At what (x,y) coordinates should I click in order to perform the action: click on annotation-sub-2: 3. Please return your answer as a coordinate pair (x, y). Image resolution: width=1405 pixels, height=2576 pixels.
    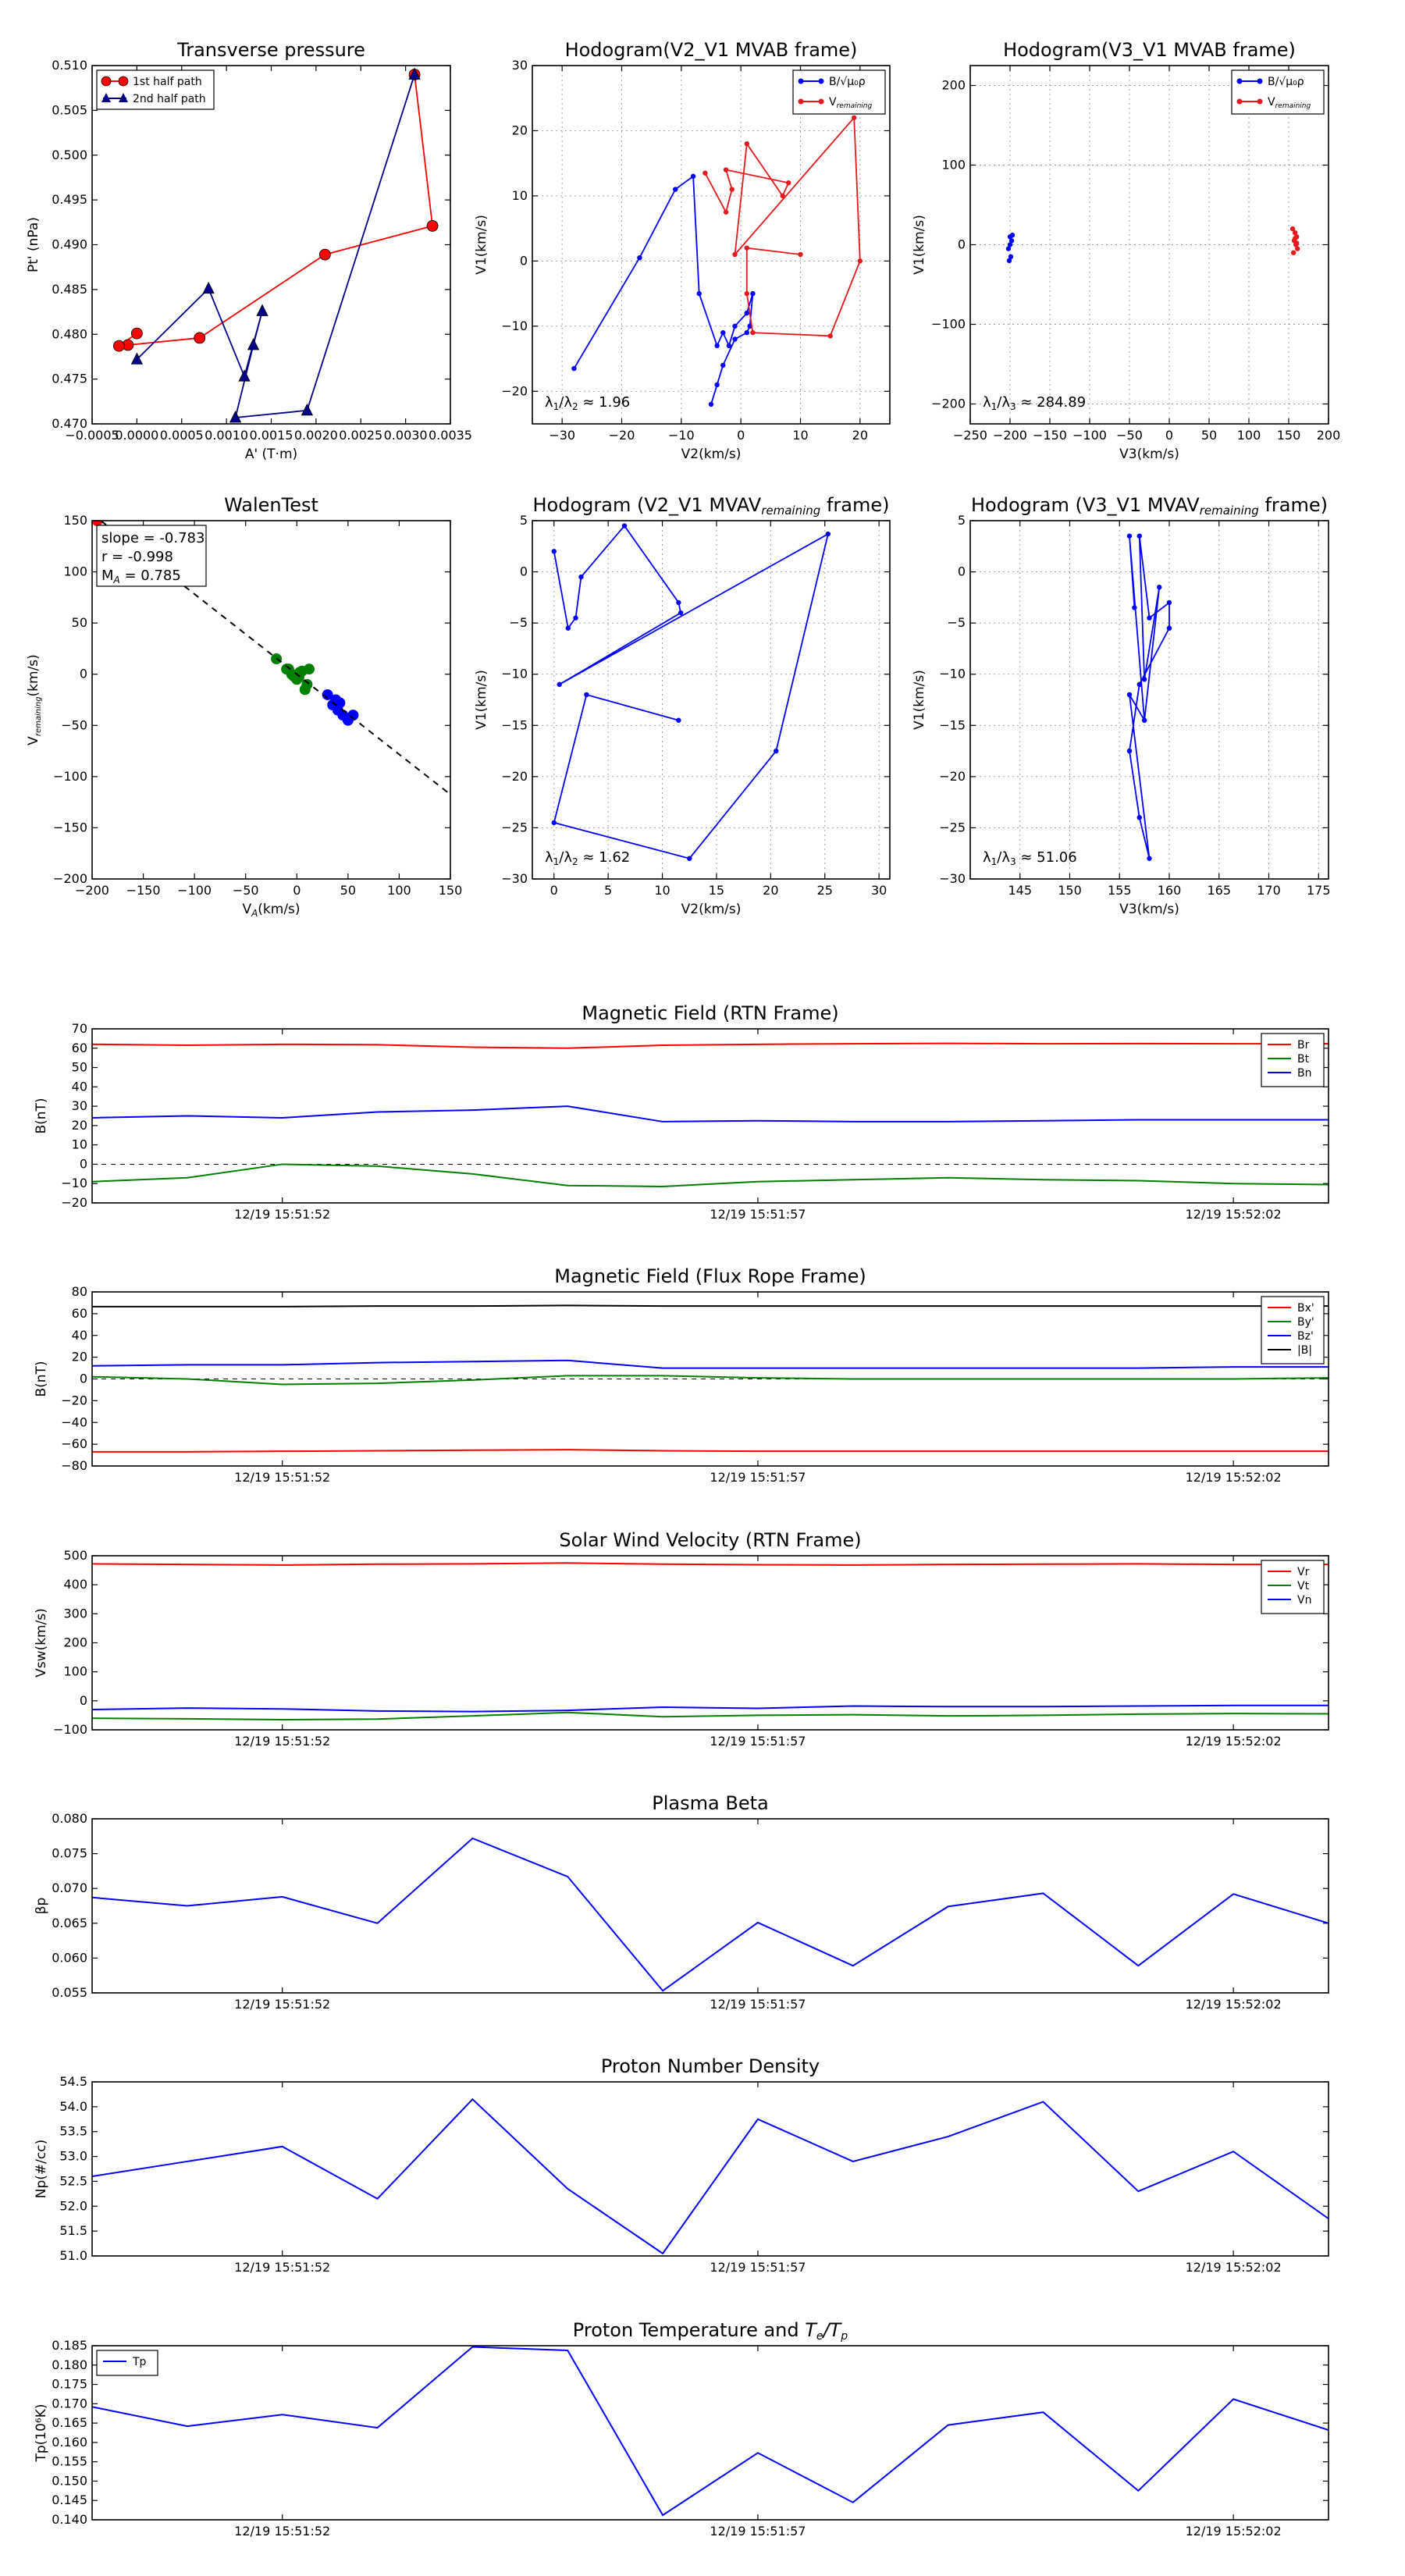
    Looking at the image, I should click on (1013, 406).